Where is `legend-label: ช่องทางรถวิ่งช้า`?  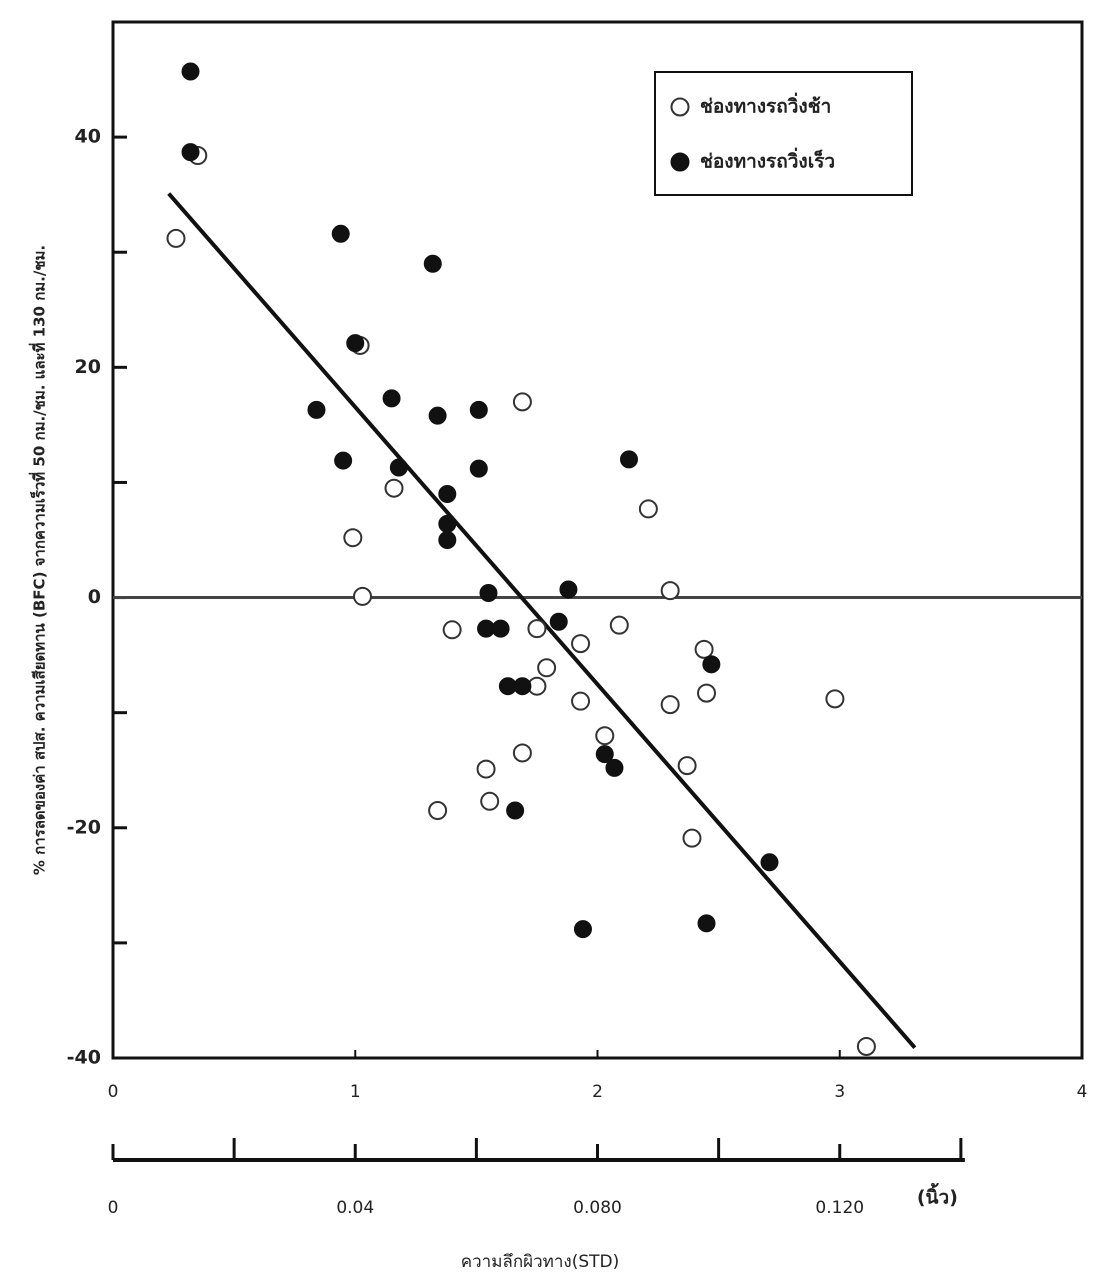
legend-label: ช่องทางรถวิ่งช้า is located at coordinates (765, 105).